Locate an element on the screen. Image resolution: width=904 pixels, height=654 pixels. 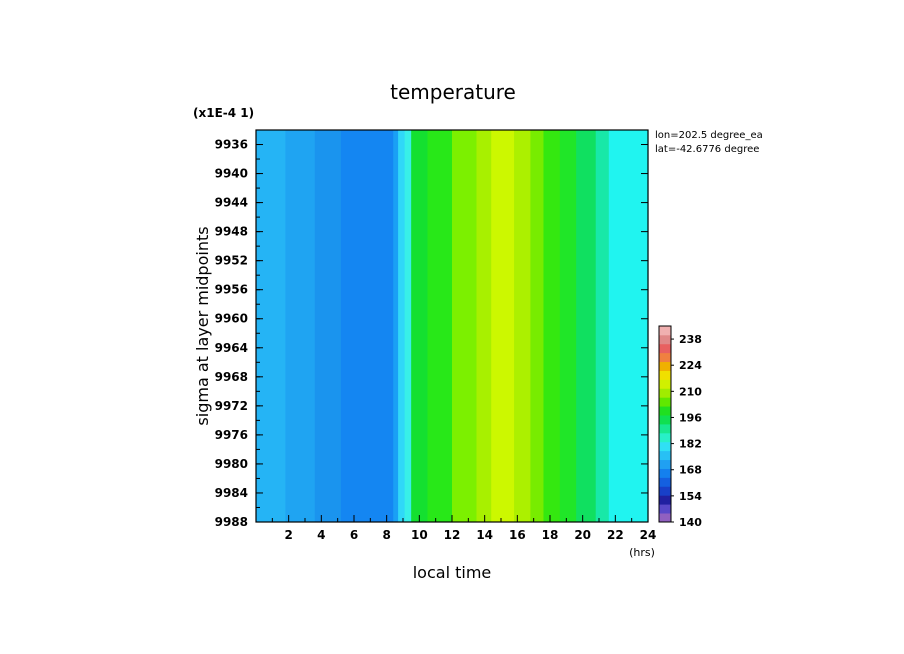
x-axis-ticks: 2 4 6 8 10 12 14 16 18 20 22 24 is located at coordinates (464, 528).